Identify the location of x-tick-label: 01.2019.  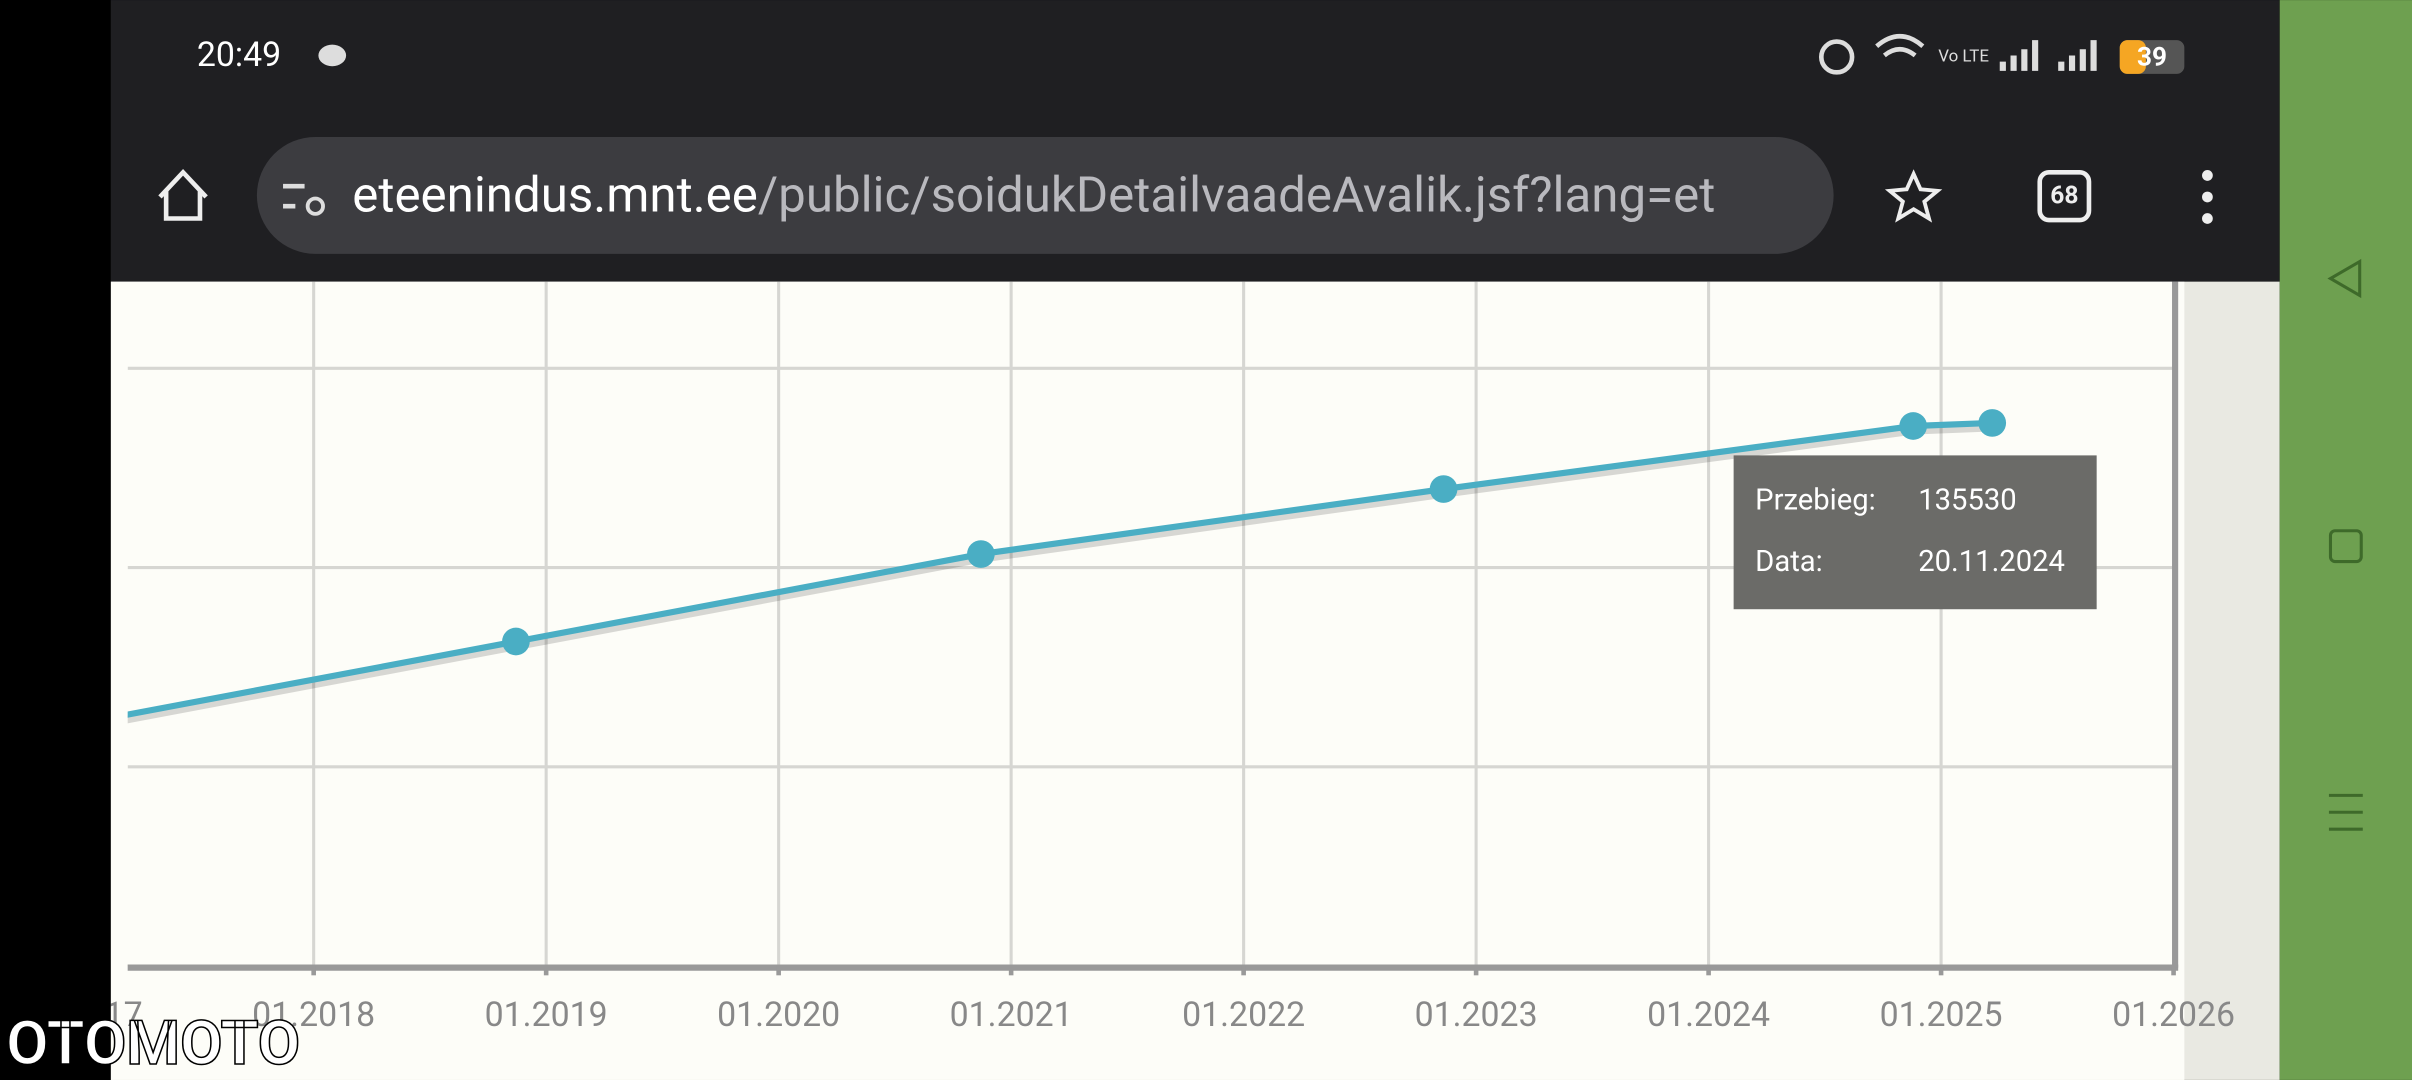
(546, 1015).